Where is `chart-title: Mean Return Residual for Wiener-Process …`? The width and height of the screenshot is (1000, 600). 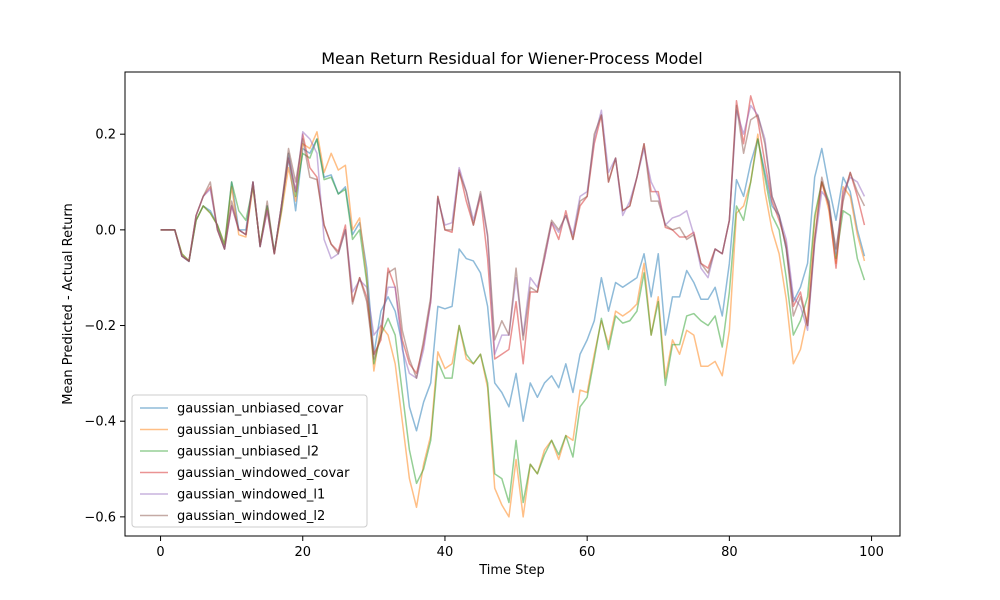 chart-title: Mean Return Residual for Wiener-Process … is located at coordinates (512, 58).